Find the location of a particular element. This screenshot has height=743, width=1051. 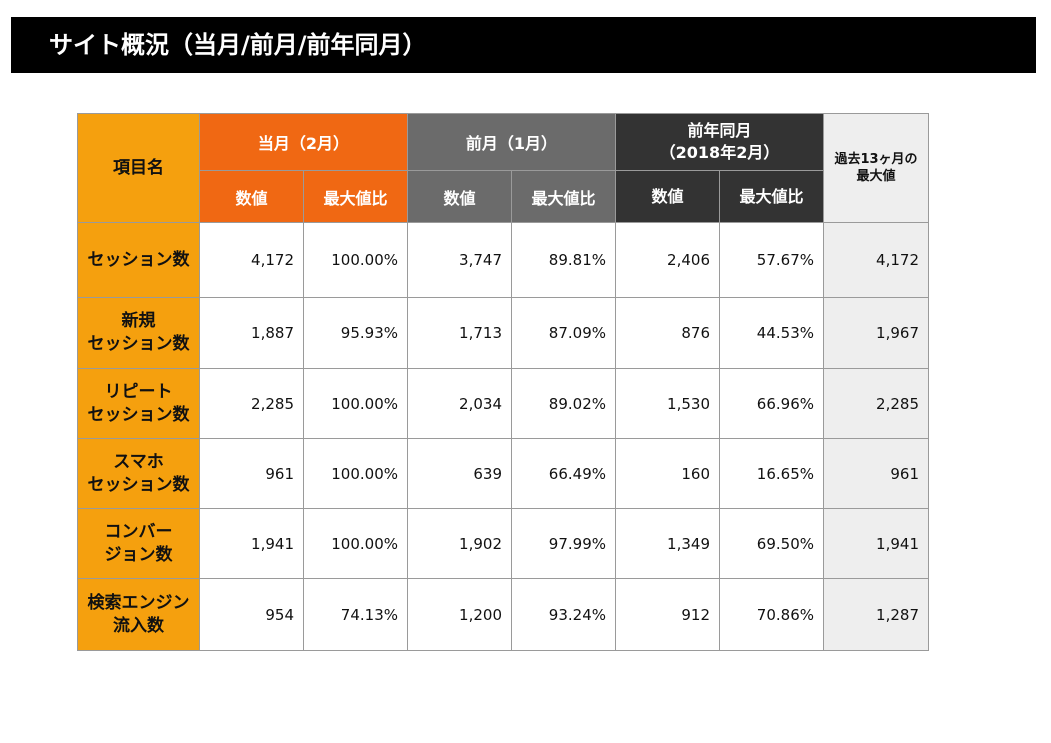

row-label: スマホ セッション数 is located at coordinates (138, 473).